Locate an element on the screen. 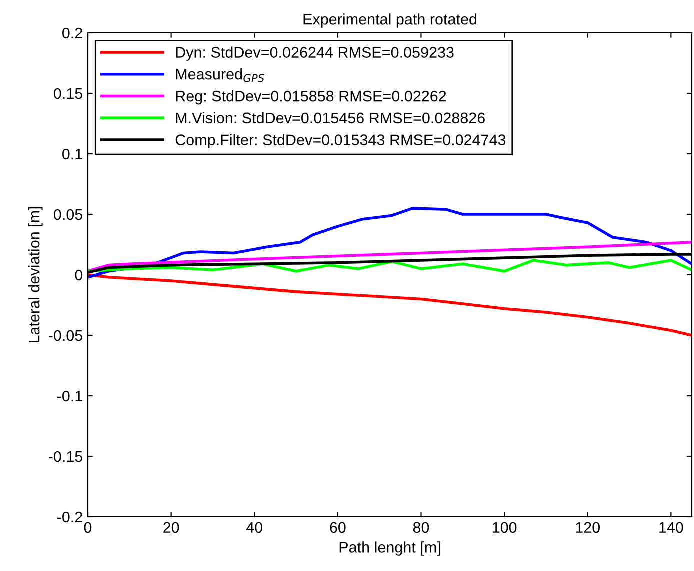 The width and height of the screenshot is (694, 571). x-tick-label: 100 is located at coordinates (504, 528).